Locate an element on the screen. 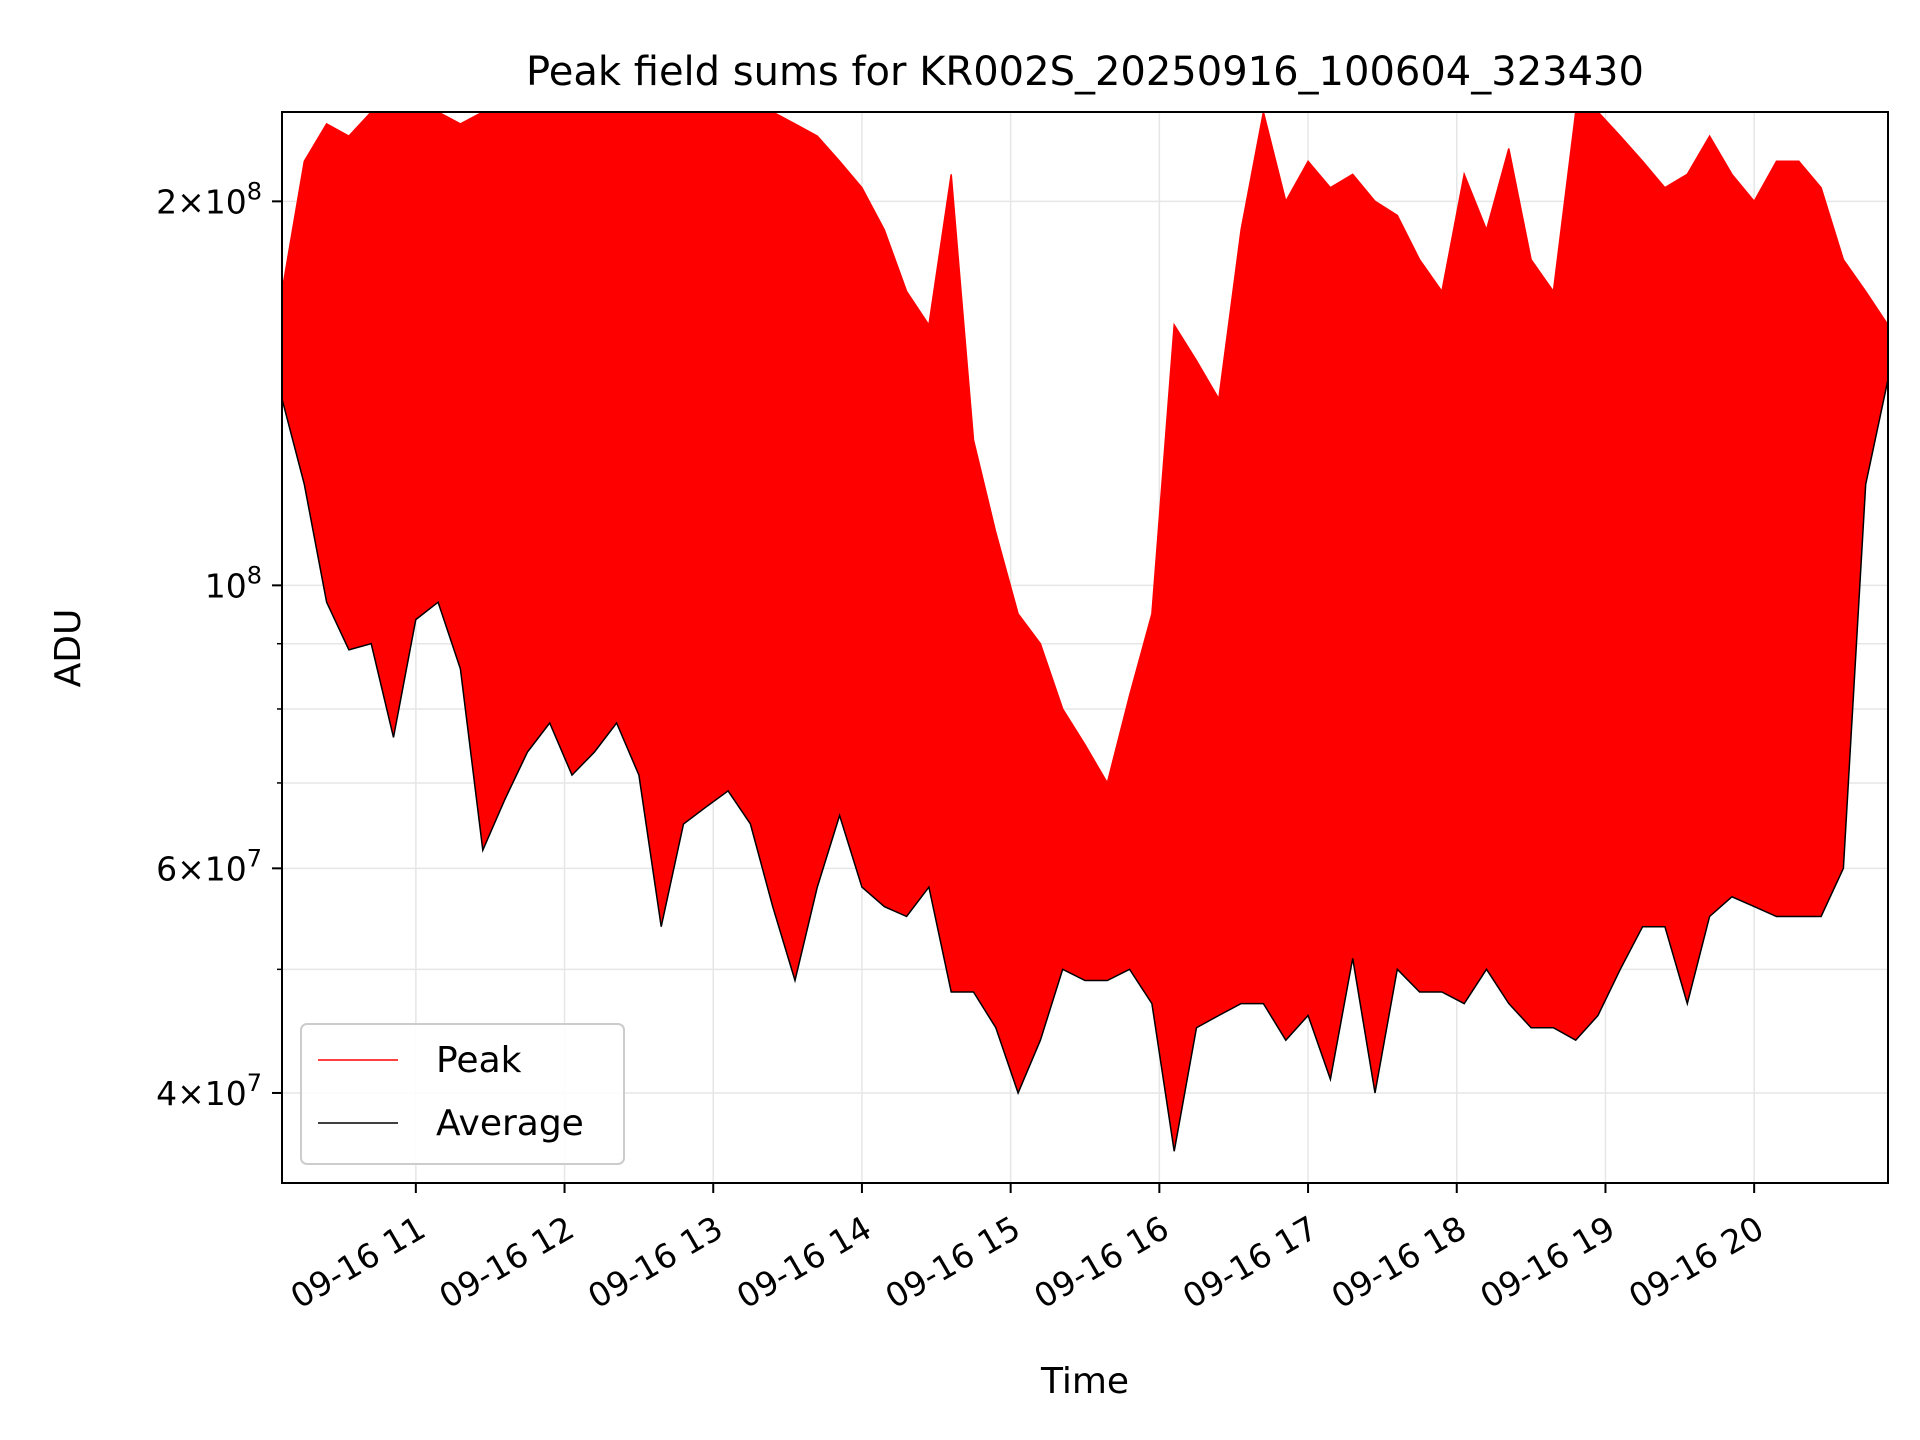  legend-label-peak: Peak is located at coordinates (479, 1060).